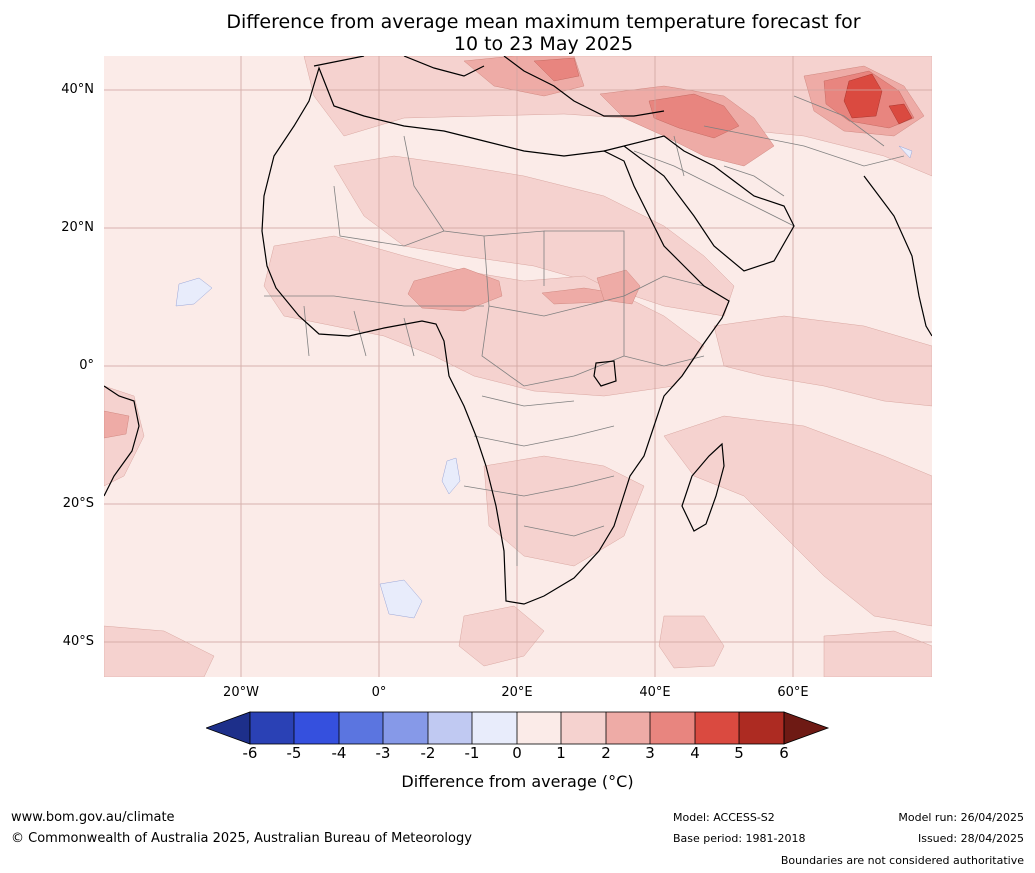 The image size is (1035, 873). I want to click on footer-url: www.bom.gov.au/climate, so click(93, 817).